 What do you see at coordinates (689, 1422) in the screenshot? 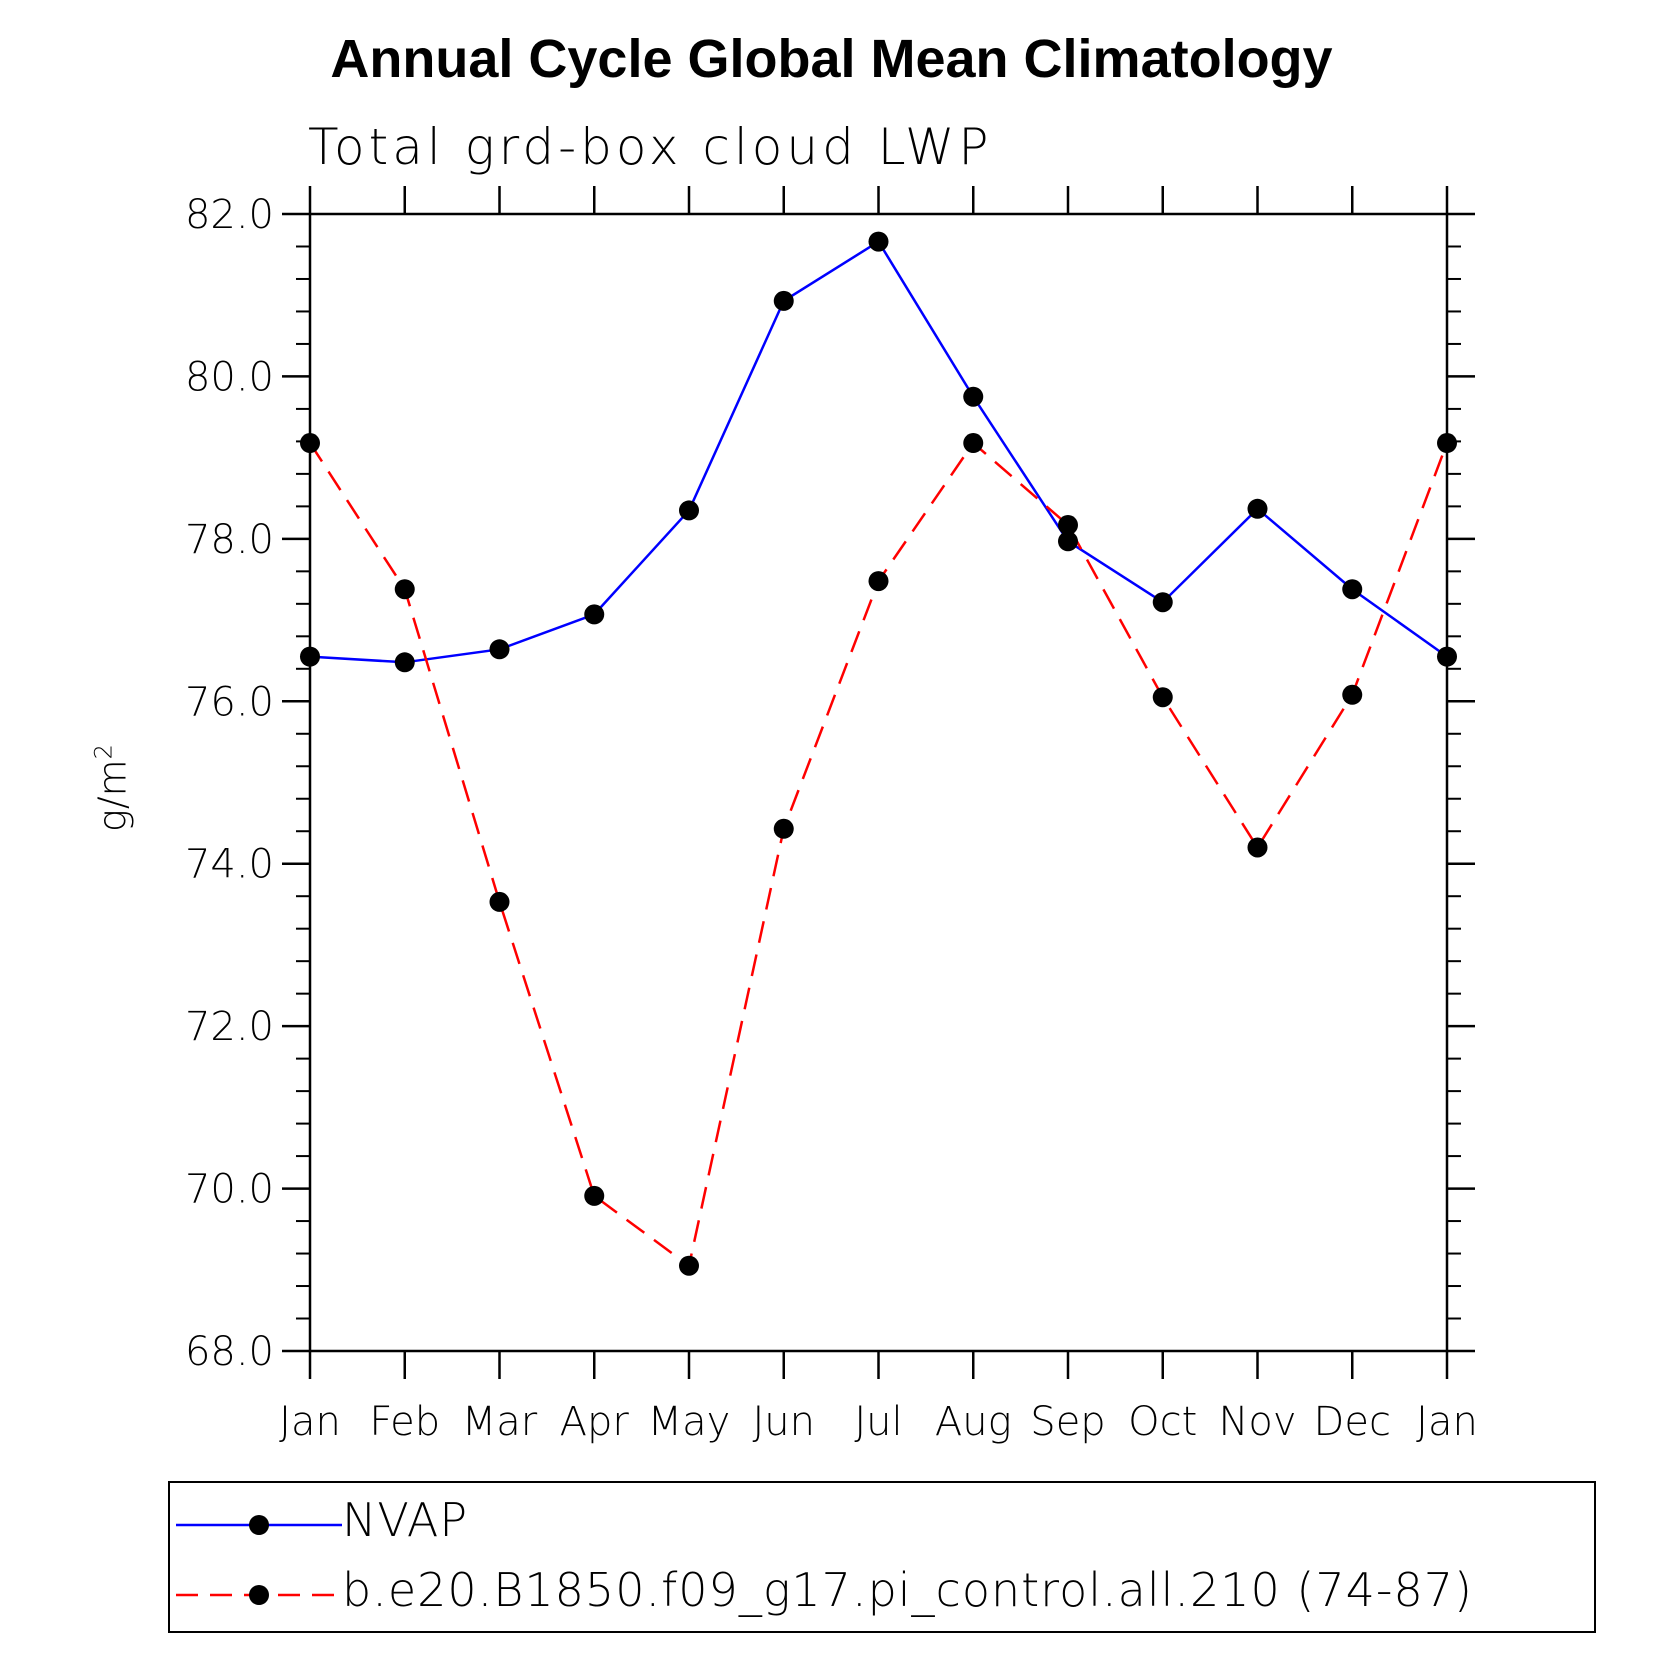
I see `x-tick-label: May` at bounding box center [689, 1422].